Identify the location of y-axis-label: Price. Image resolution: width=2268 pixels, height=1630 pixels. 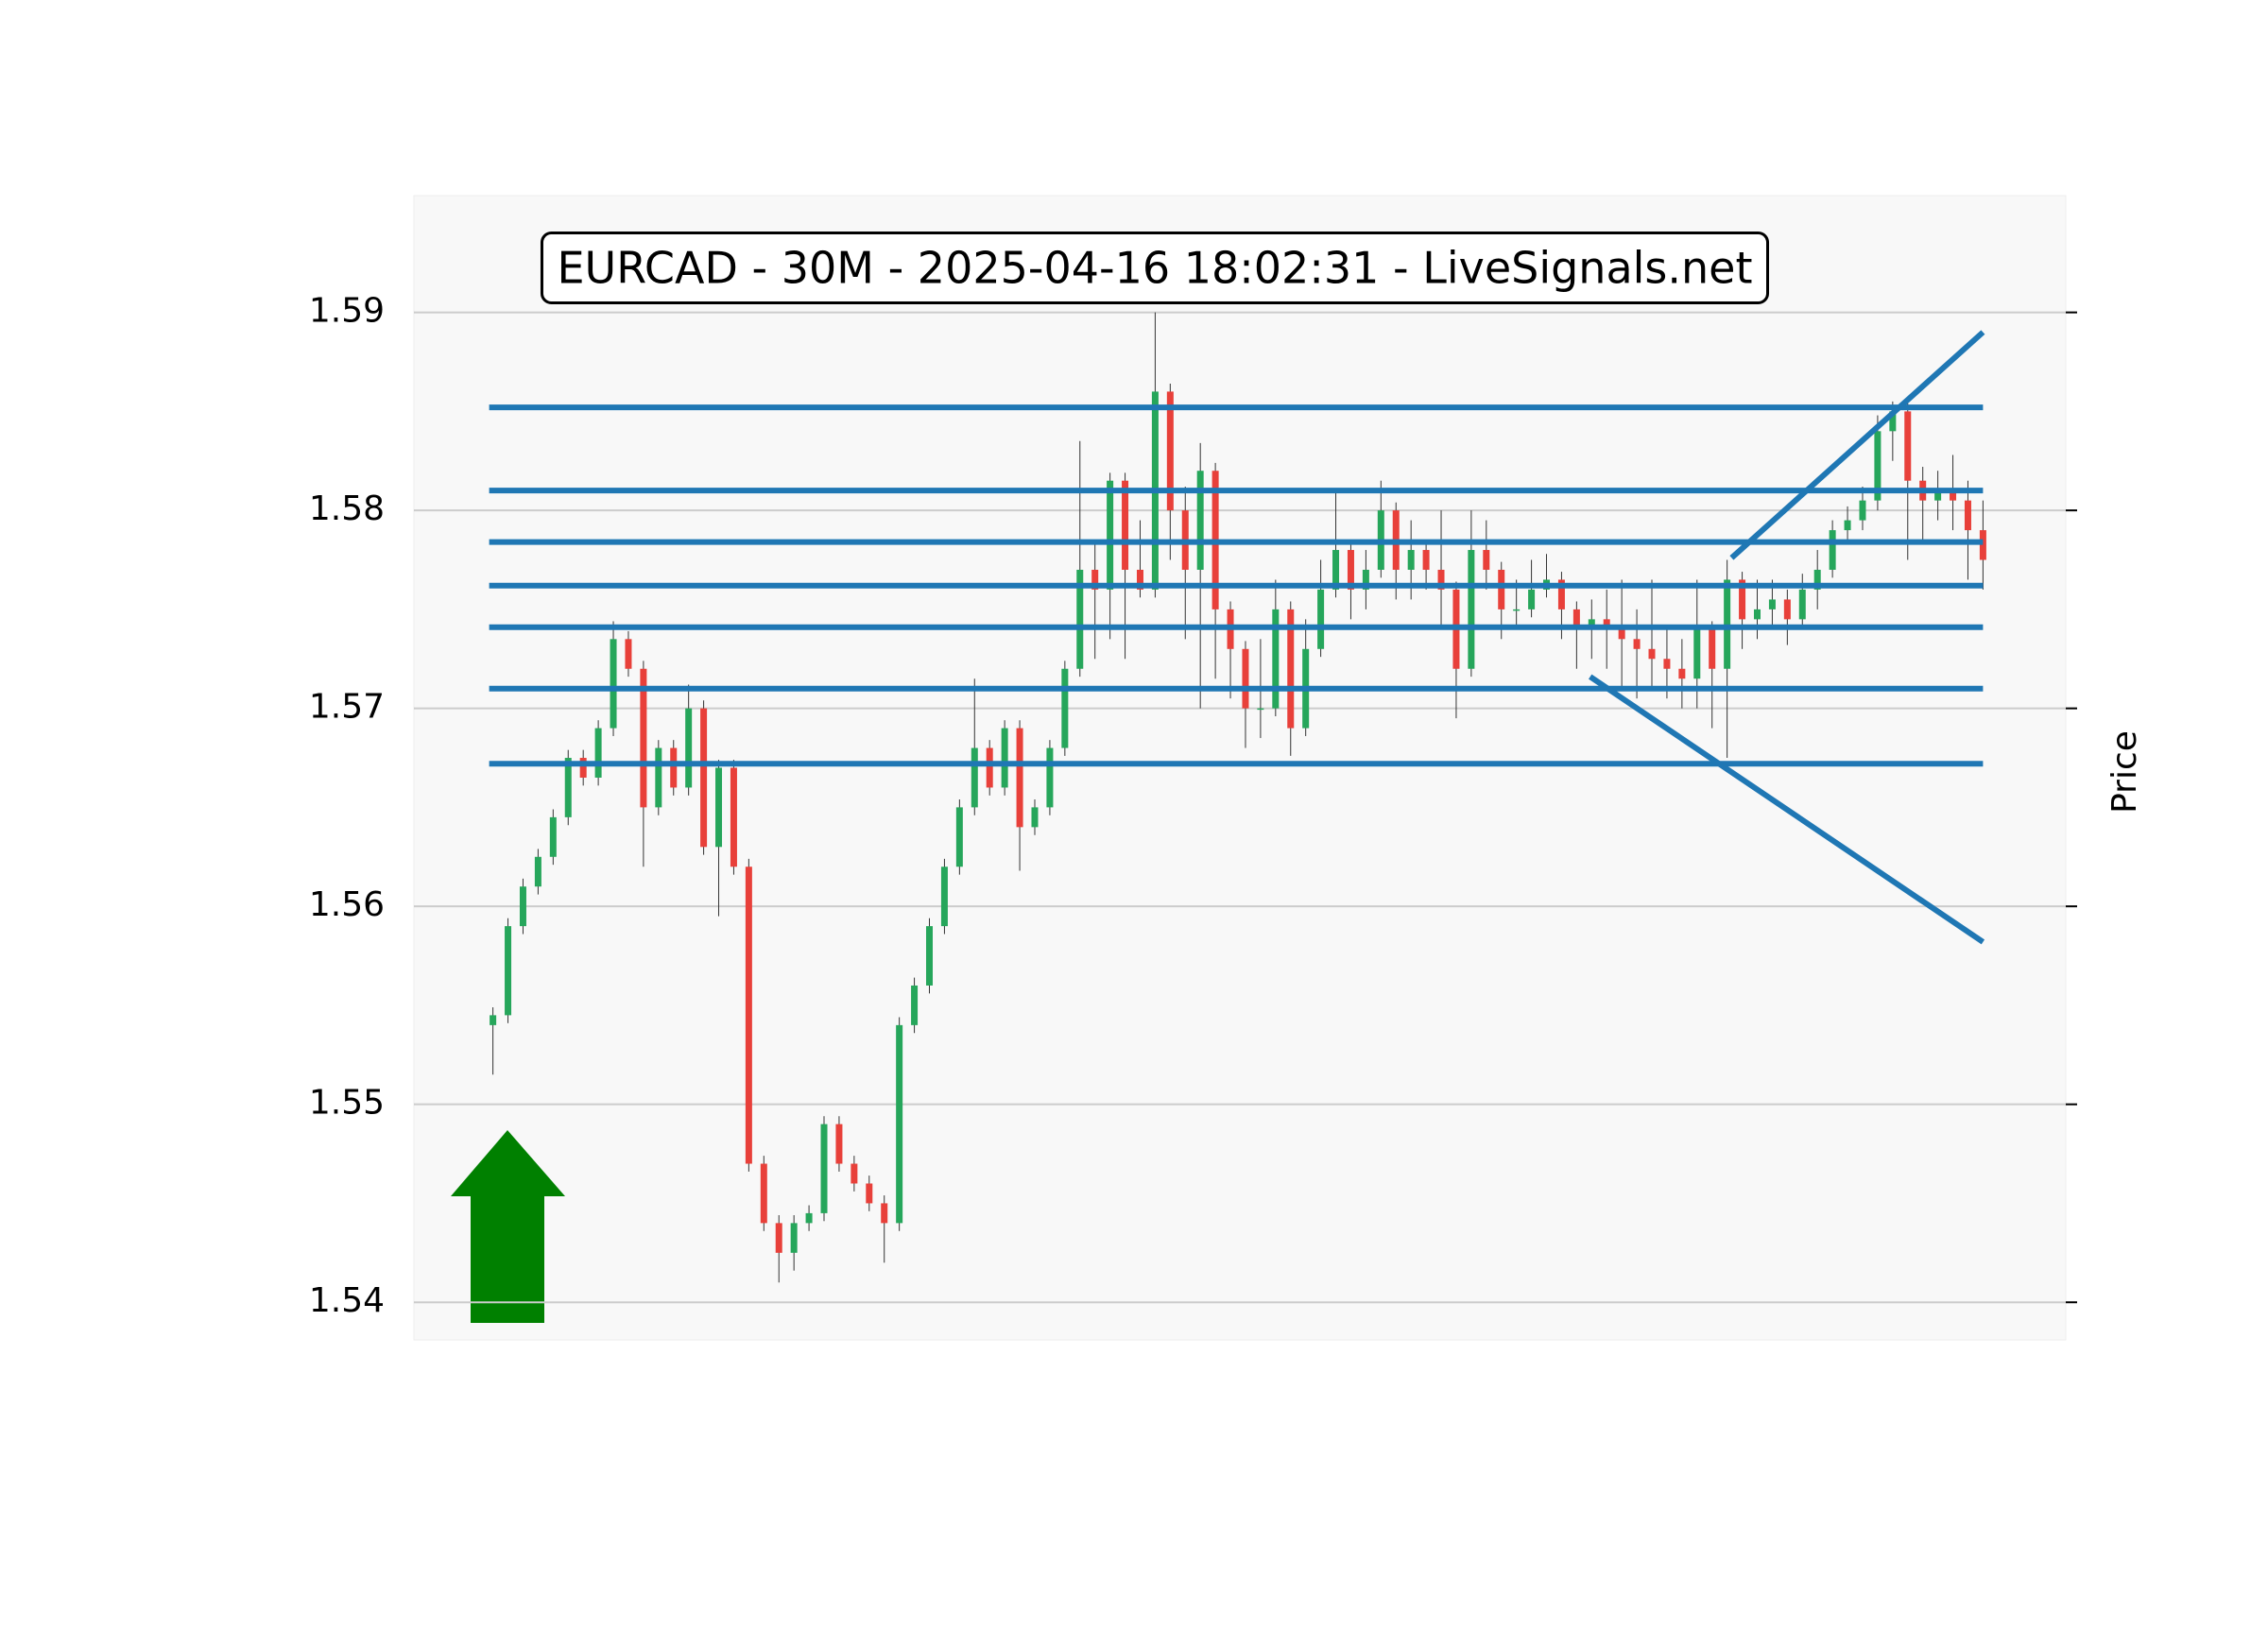
(2124, 772).